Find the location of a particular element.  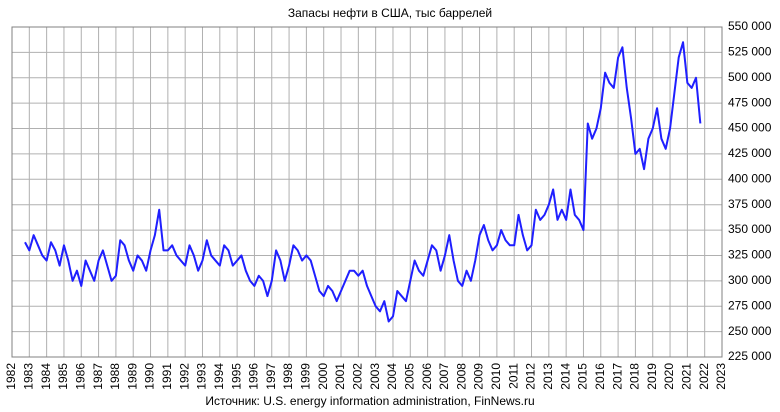

y-tick-label: 475 000 is located at coordinates (750, 102).